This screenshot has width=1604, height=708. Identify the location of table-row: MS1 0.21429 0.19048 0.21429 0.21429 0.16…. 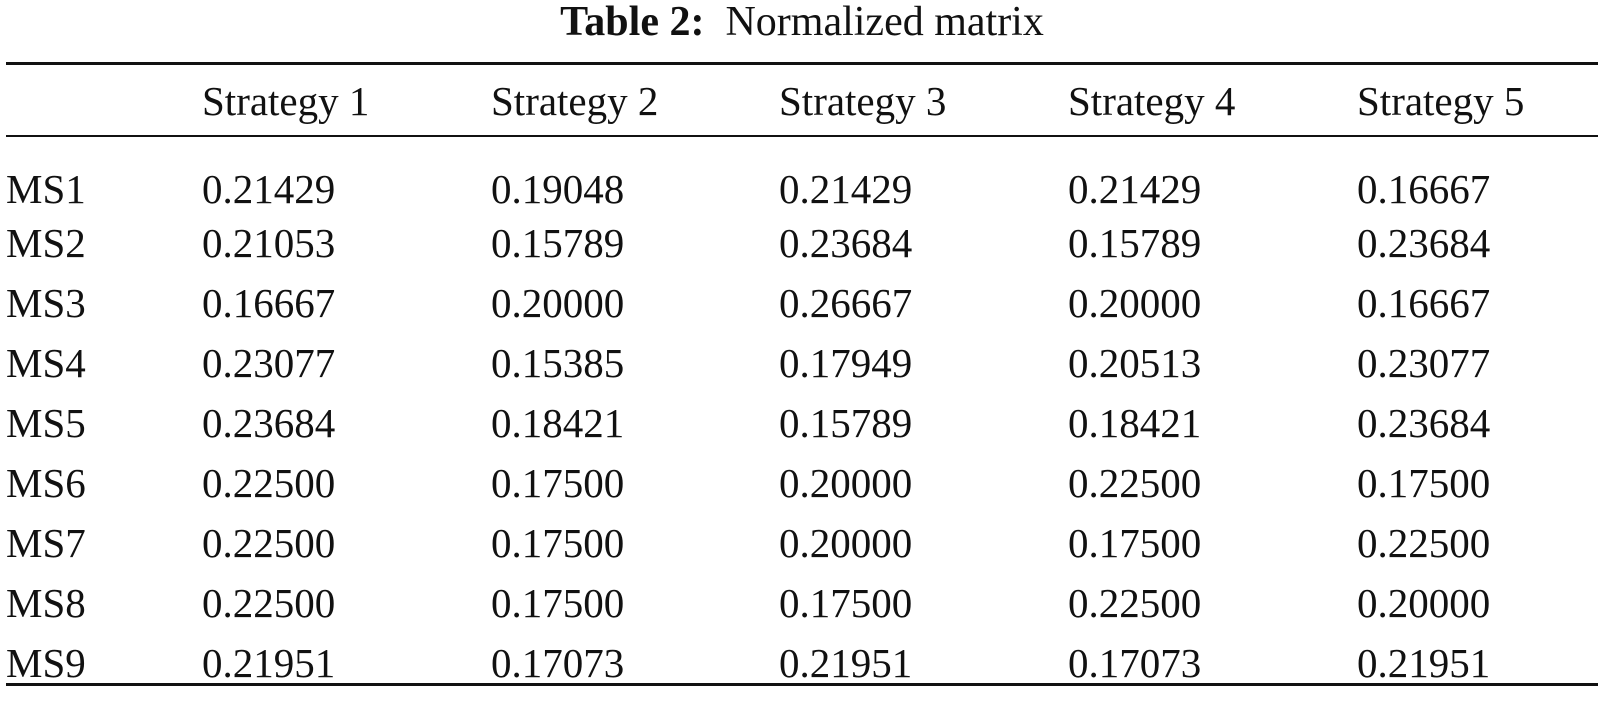
(802, 175).